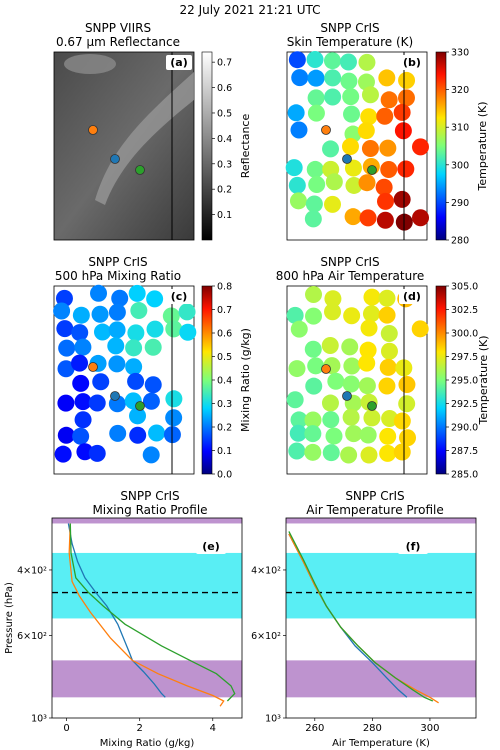 Image resolution: width=500 pixels, height=750 pixels. What do you see at coordinates (179, 296) in the screenshot?
I see `panel-c-tag: (c)` at bounding box center [179, 296].